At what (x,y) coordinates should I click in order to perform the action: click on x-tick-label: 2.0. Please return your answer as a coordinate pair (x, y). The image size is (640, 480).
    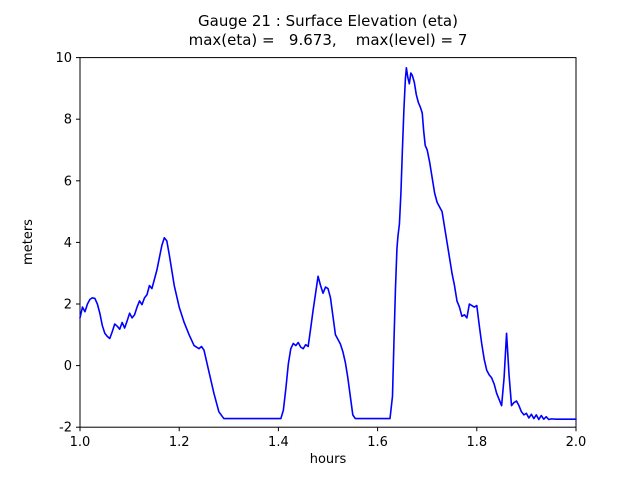
    Looking at the image, I should click on (576, 442).